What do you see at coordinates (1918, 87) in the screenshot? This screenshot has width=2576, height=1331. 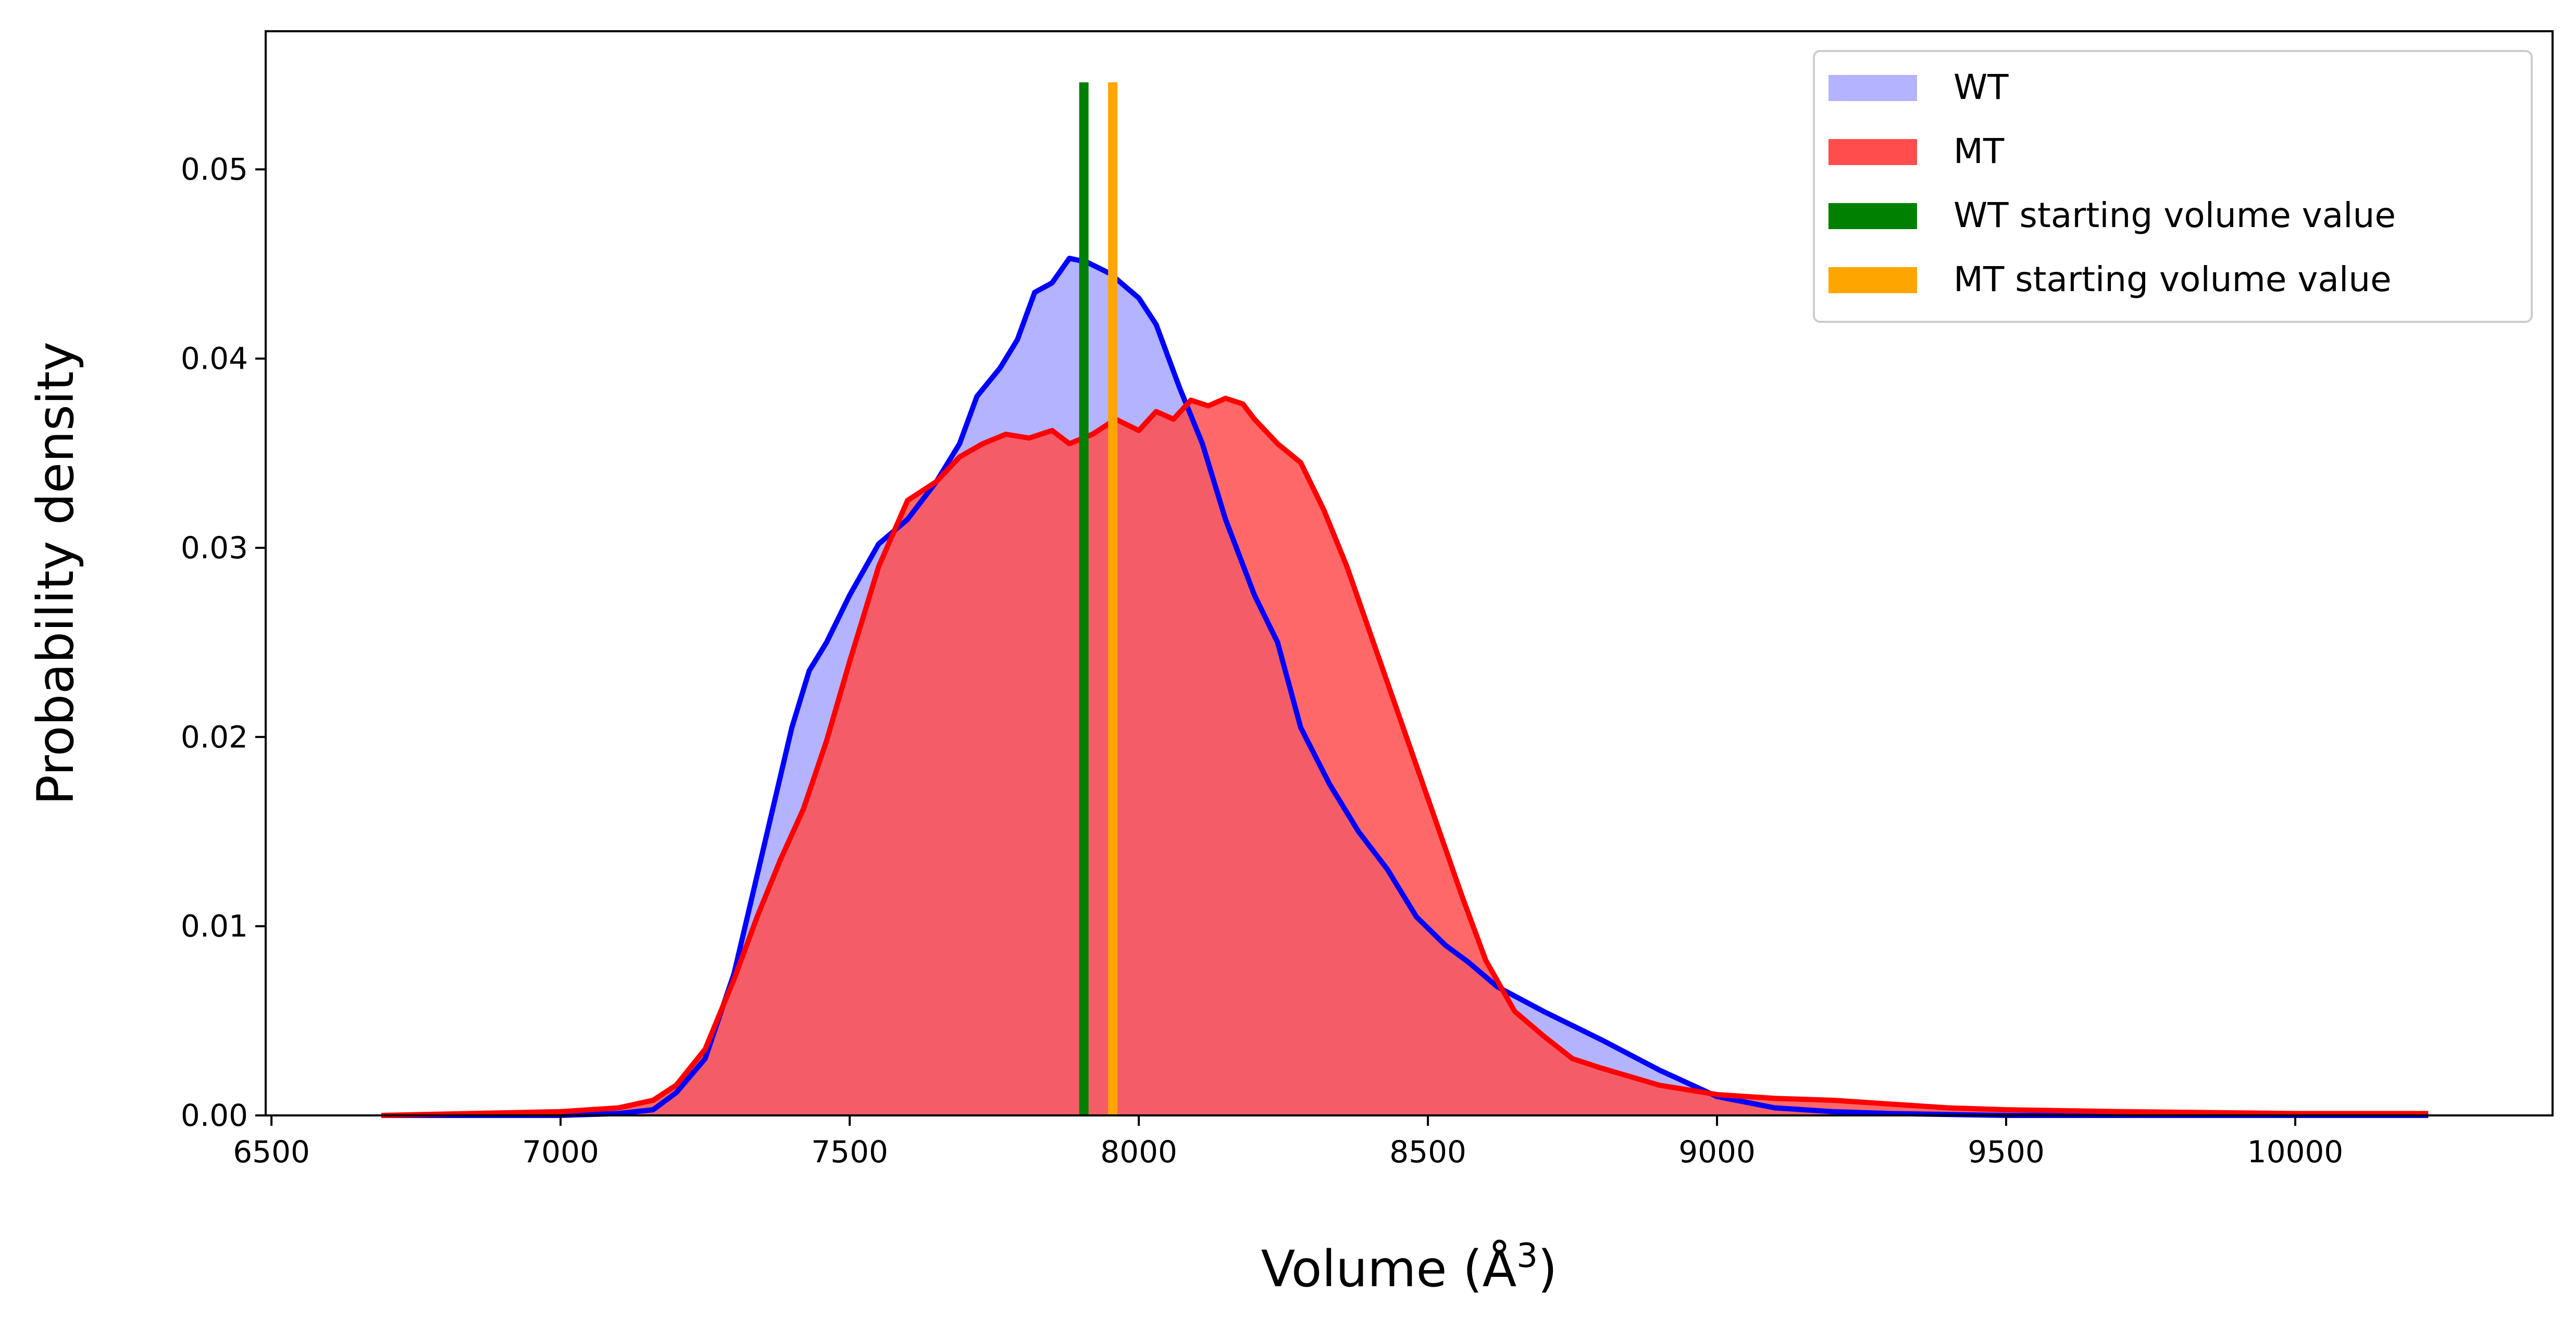 I see `legend-entry-wt: WT` at bounding box center [1918, 87].